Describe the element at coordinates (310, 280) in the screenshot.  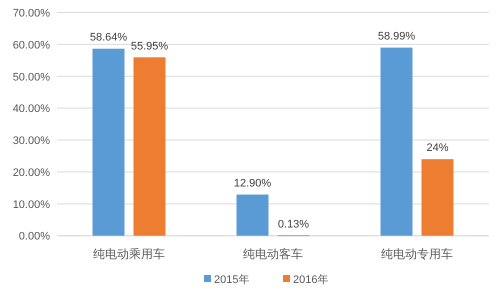
I see `legend-label: 2016年` at that location.